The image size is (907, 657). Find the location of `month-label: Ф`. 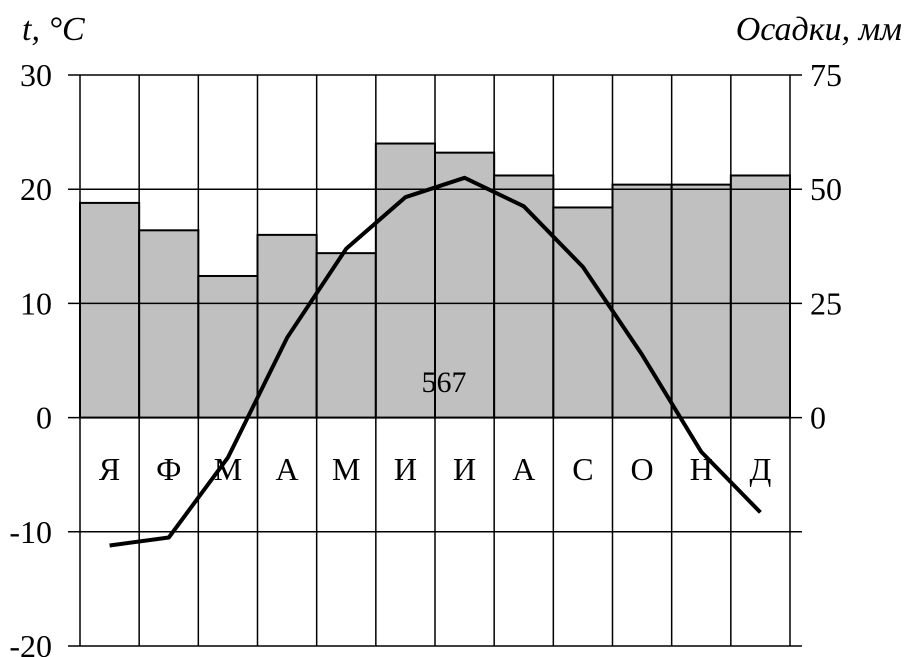

month-label: Ф is located at coordinates (168, 469).